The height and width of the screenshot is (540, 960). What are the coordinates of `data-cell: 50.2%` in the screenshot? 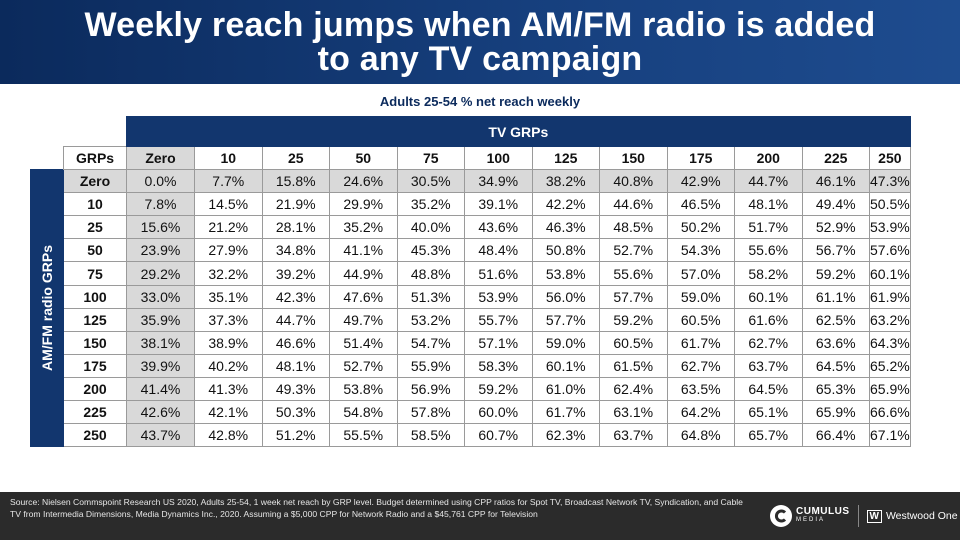 It's located at (700, 227).